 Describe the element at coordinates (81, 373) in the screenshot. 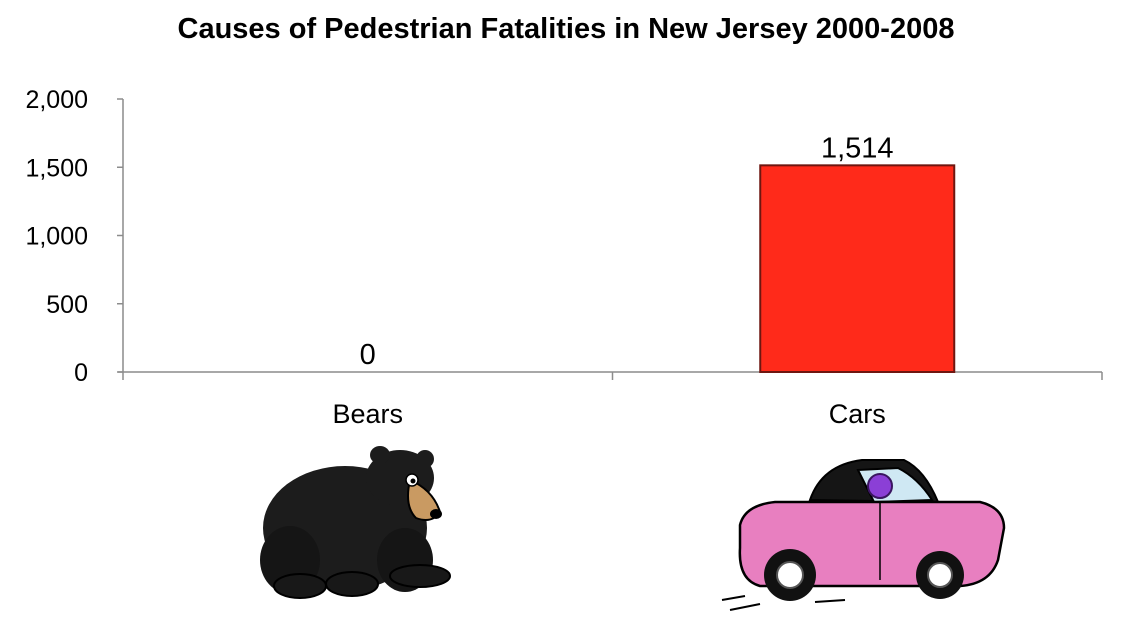

I see `y-tick-label: 0` at that location.